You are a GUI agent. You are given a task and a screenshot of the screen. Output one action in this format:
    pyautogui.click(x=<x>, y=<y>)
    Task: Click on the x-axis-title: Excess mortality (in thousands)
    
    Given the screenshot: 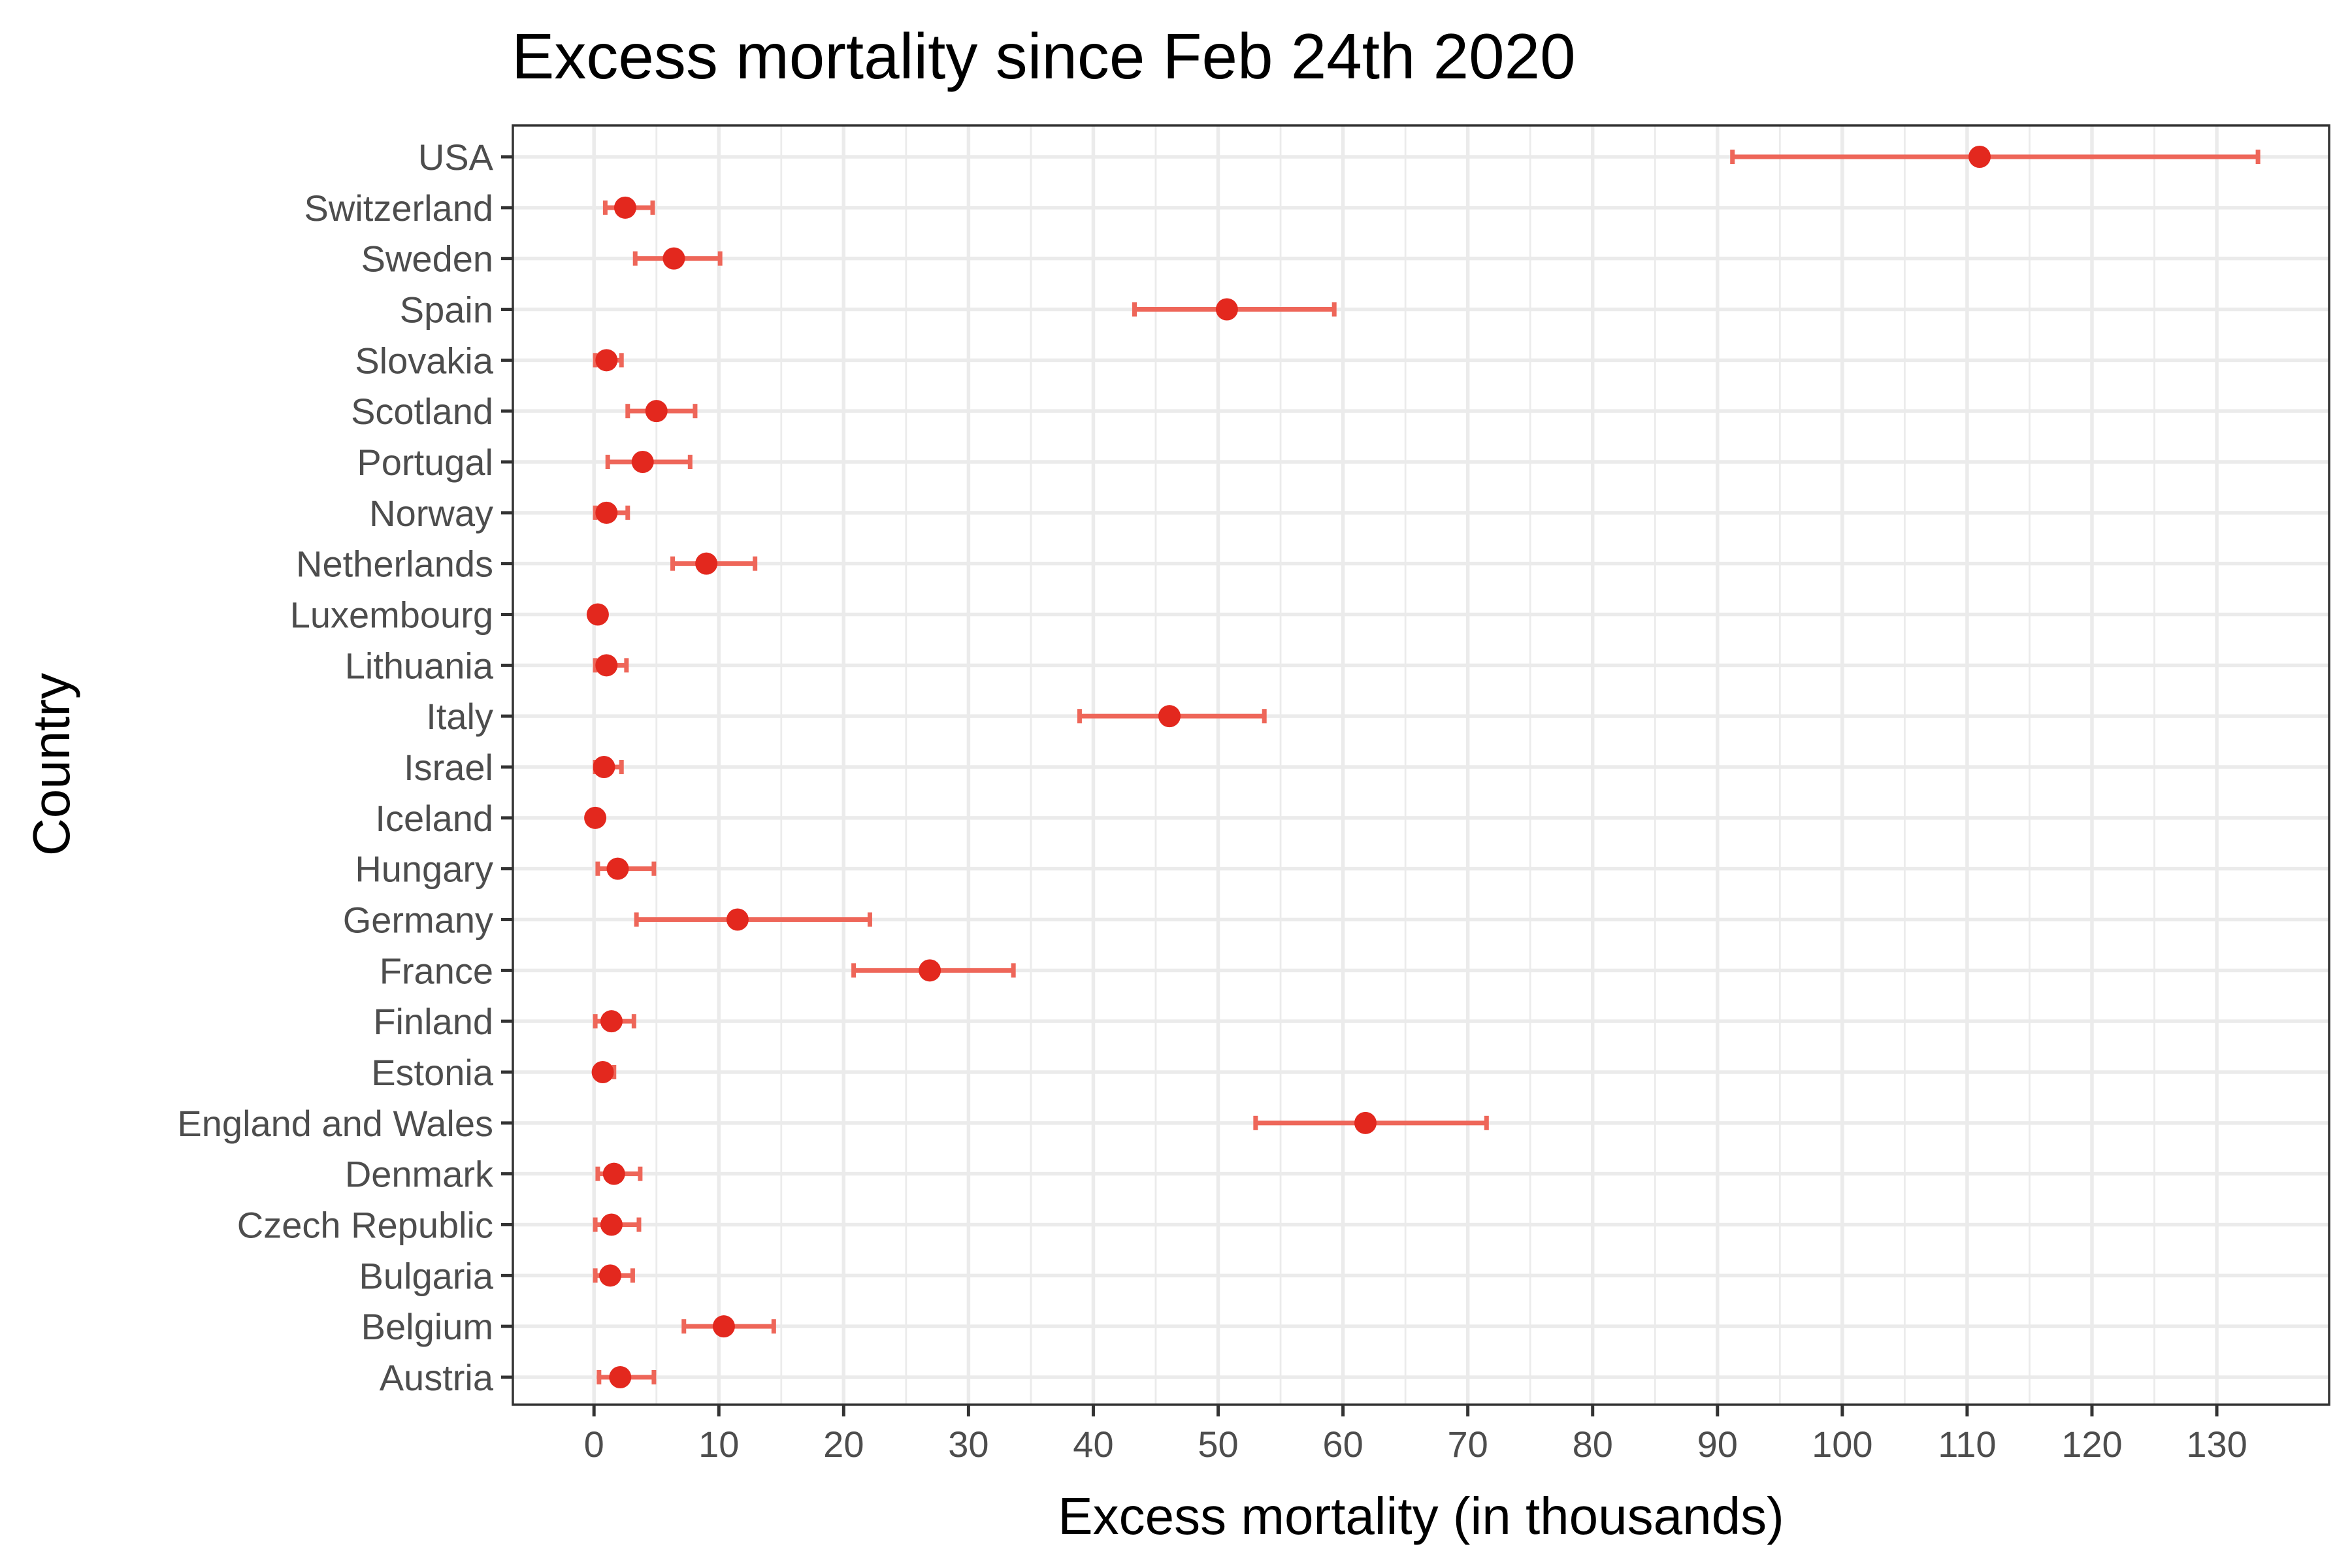 What is the action you would take?
    pyautogui.click(x=1421, y=1516)
    